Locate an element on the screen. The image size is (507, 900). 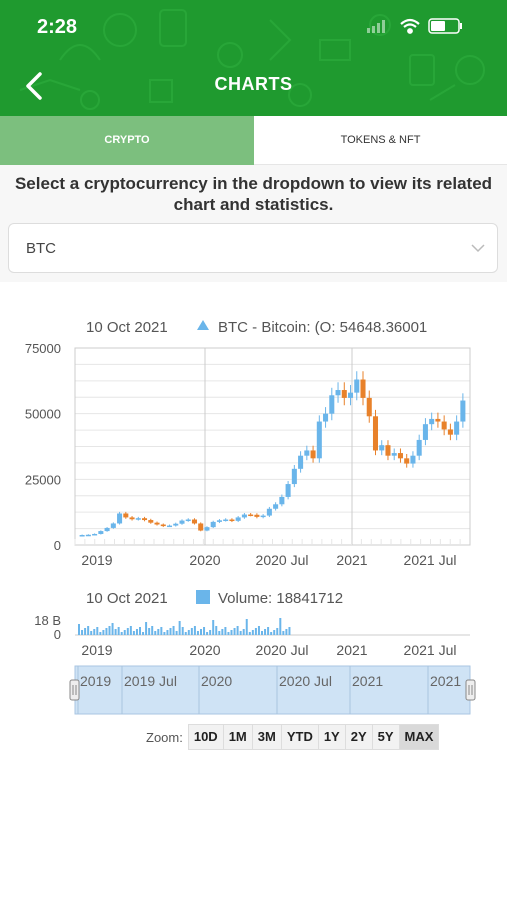
zoom-5y-button: 5Y is located at coordinates (385, 737).